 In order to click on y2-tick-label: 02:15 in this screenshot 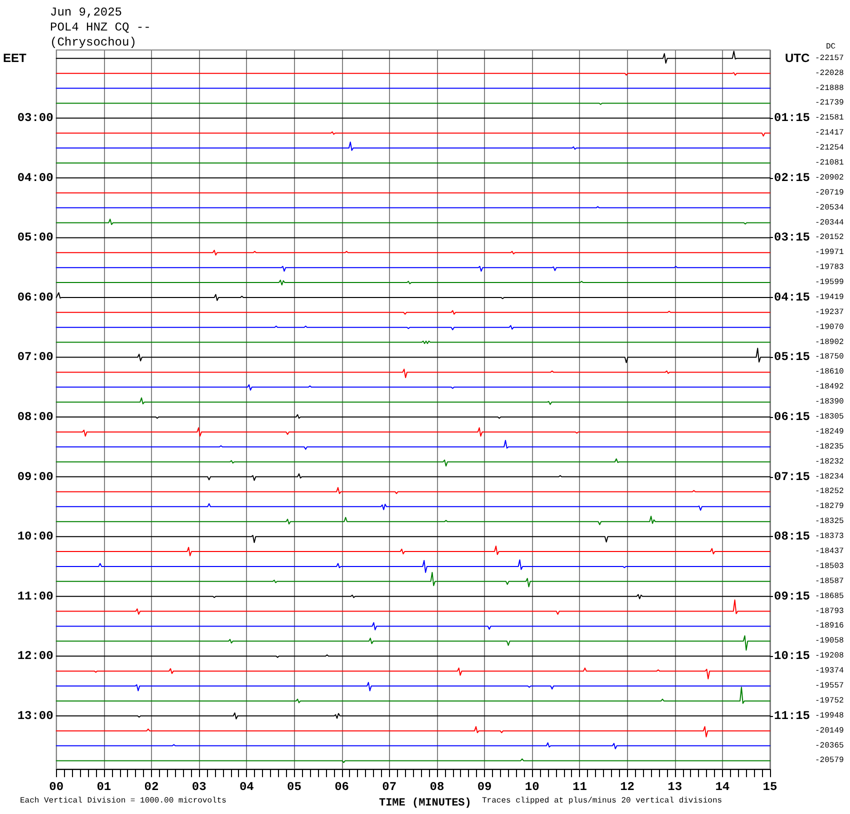, I will do `click(792, 177)`.